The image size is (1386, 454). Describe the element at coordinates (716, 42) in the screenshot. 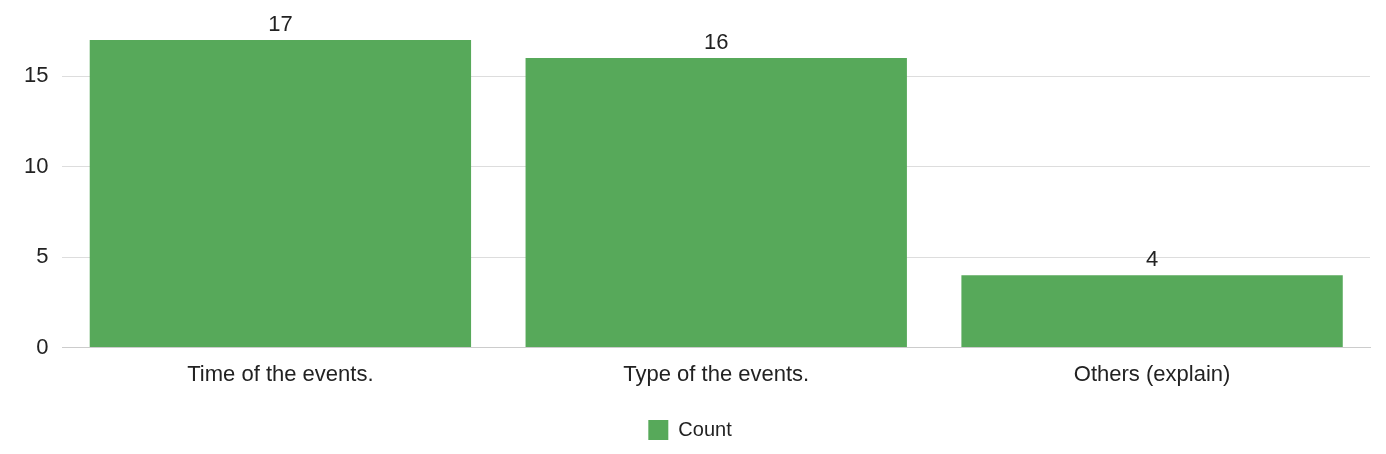

I see `data-label: 16` at that location.